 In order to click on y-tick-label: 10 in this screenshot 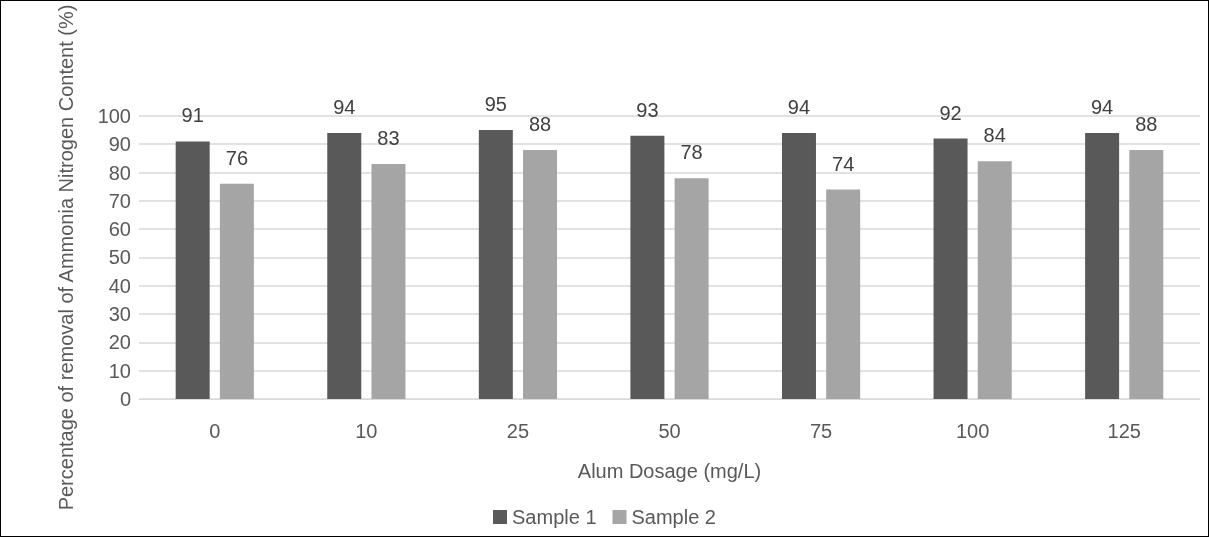, I will do `click(119, 370)`.